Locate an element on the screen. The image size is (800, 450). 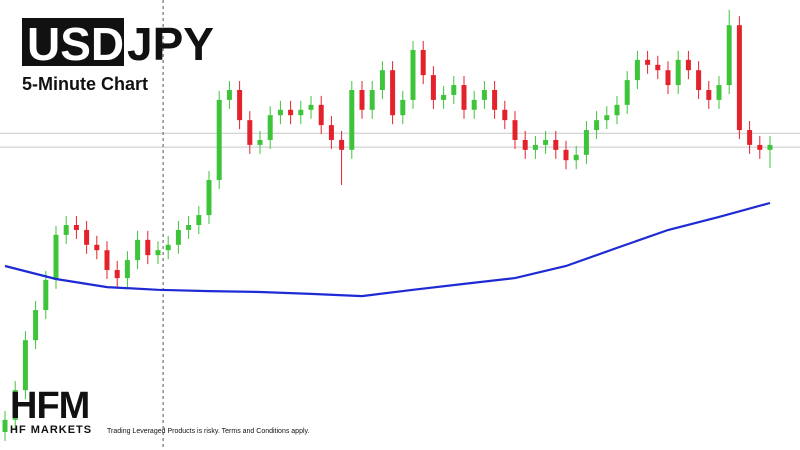
chart-title: JPY is located at coordinates (170, 44).